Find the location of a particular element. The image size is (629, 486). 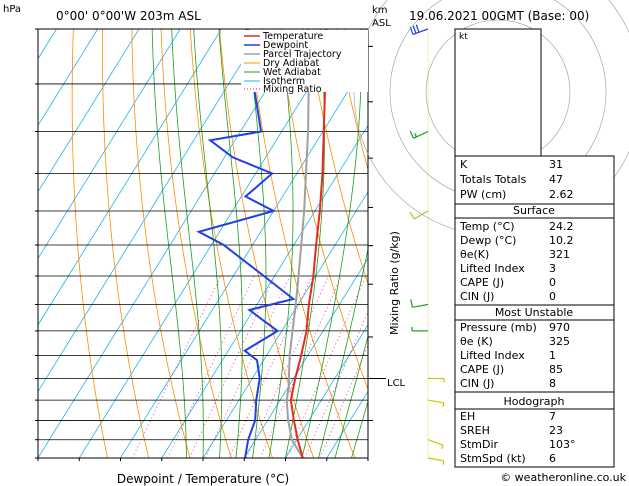

parcel-trace is located at coordinates (297, 243).